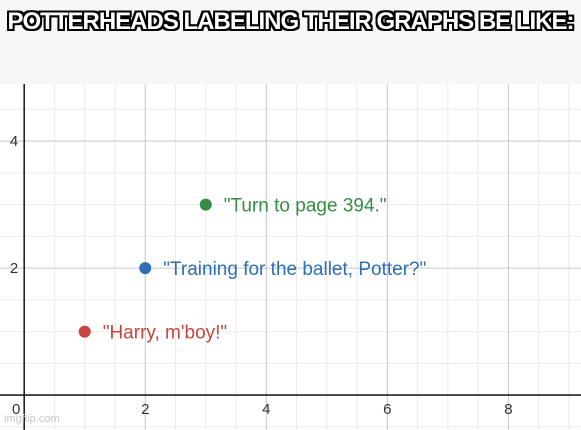  What do you see at coordinates (266, 409) in the screenshot?
I see `x-tick-label: 4` at bounding box center [266, 409].